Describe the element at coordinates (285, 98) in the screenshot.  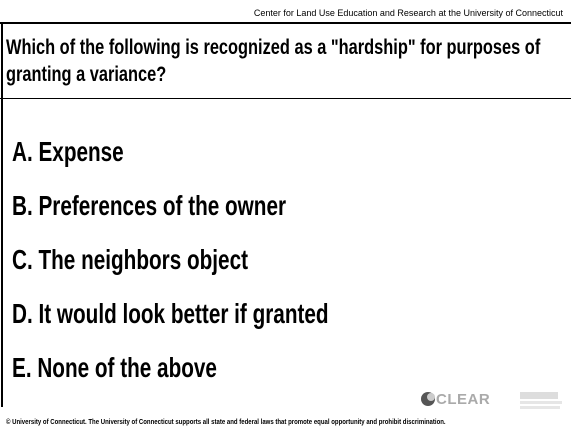
I see `question-rule` at that location.